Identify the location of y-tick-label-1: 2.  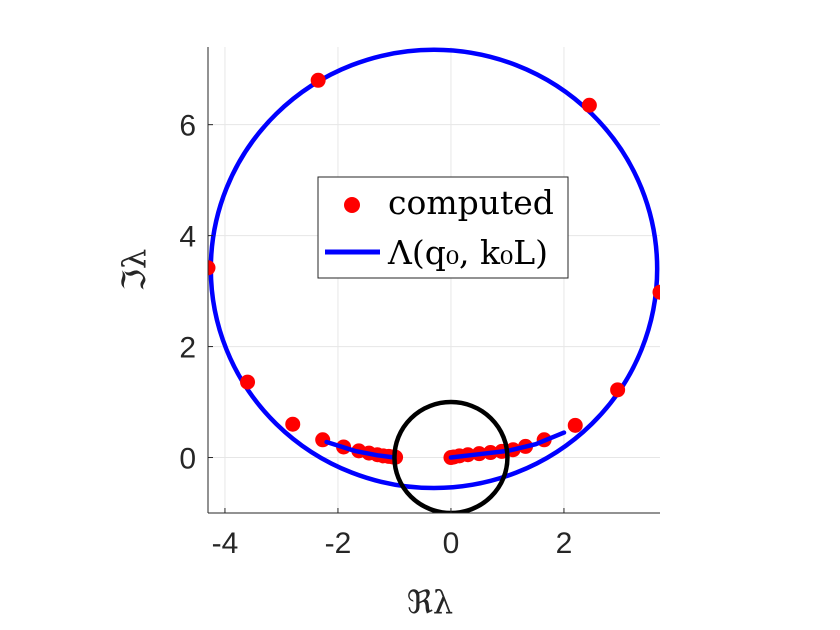
(187, 348).